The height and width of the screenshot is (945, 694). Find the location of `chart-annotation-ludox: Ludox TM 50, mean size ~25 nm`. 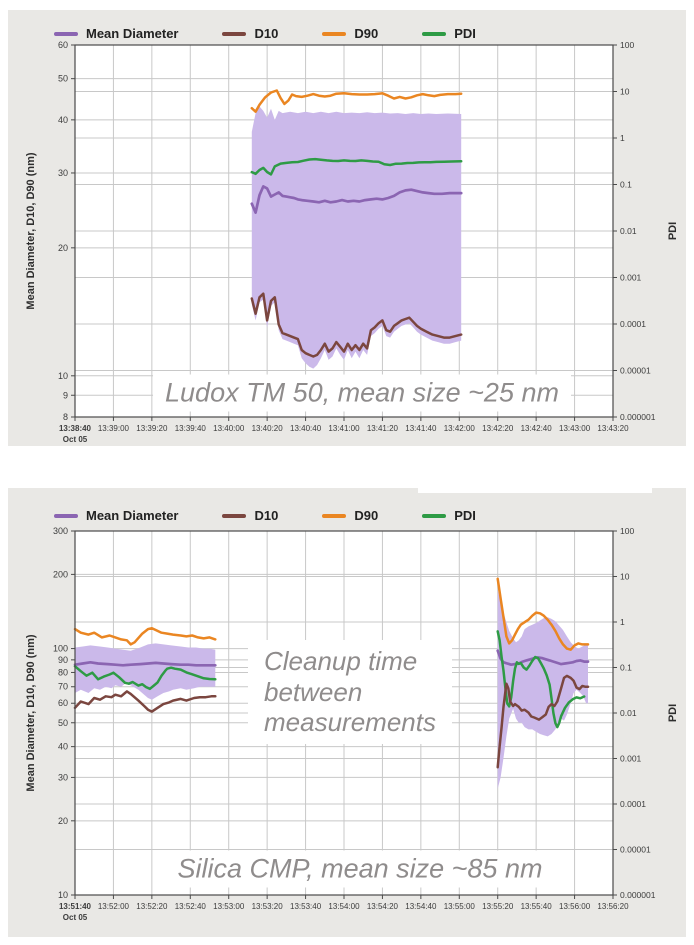

chart-annotation-ludox: Ludox TM 50, mean size ~25 nm is located at coordinates (362, 393).